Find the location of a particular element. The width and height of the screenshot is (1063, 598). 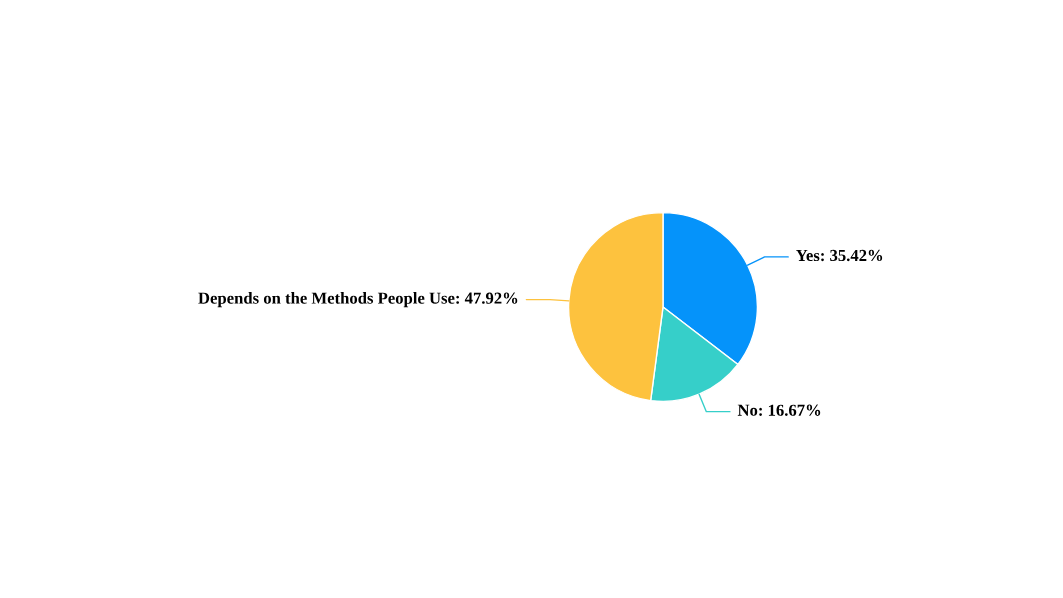

slice-label: Depends on the Methods People Use: 47.92% is located at coordinates (358, 300).